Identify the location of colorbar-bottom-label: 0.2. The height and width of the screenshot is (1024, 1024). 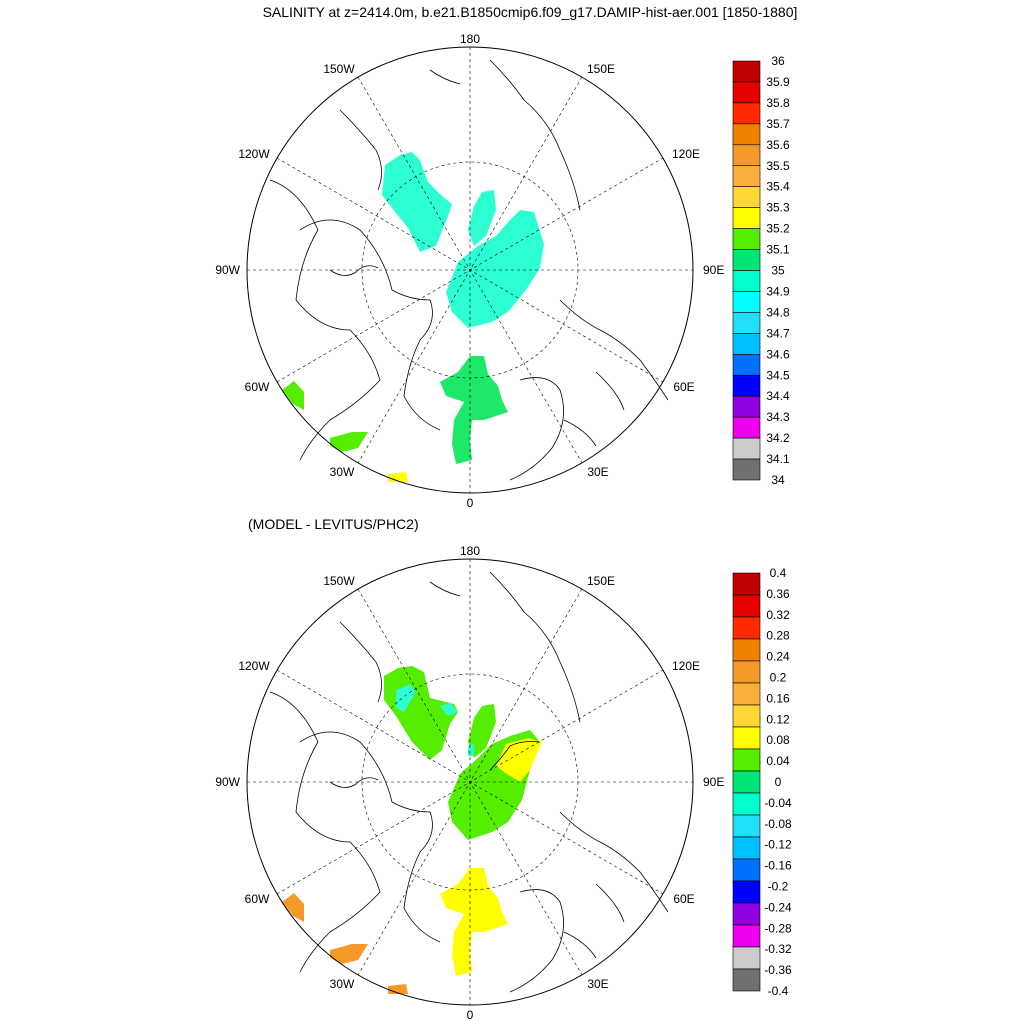
(778, 678).